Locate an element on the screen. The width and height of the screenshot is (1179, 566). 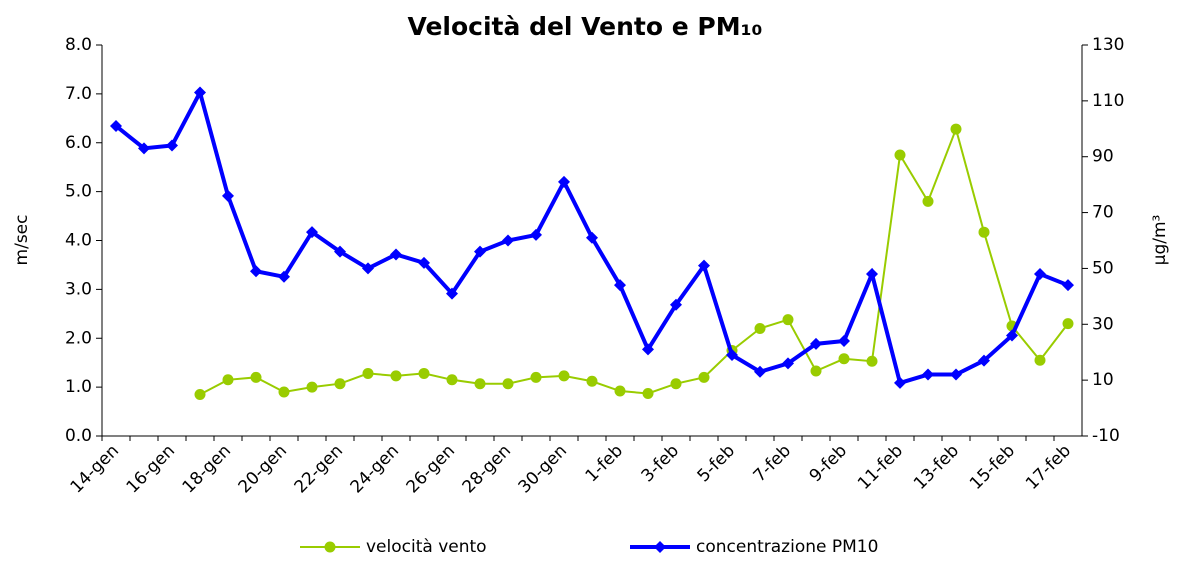
x-tick-label: 24-gen is located at coordinates (375, 469).